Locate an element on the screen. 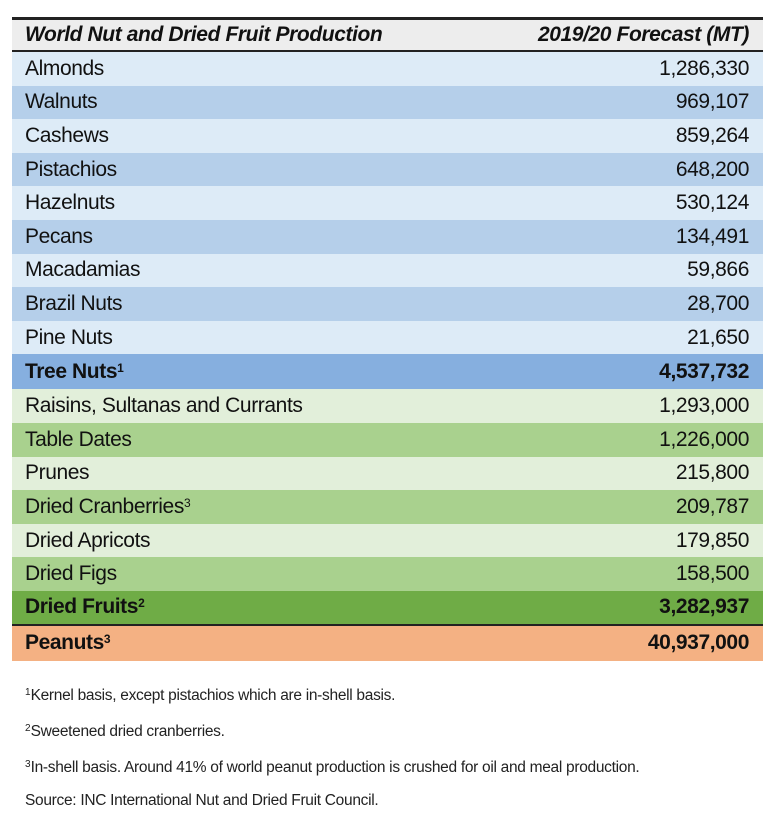  peanuts-row: Peanuts3 40,937,000 is located at coordinates (387, 643).